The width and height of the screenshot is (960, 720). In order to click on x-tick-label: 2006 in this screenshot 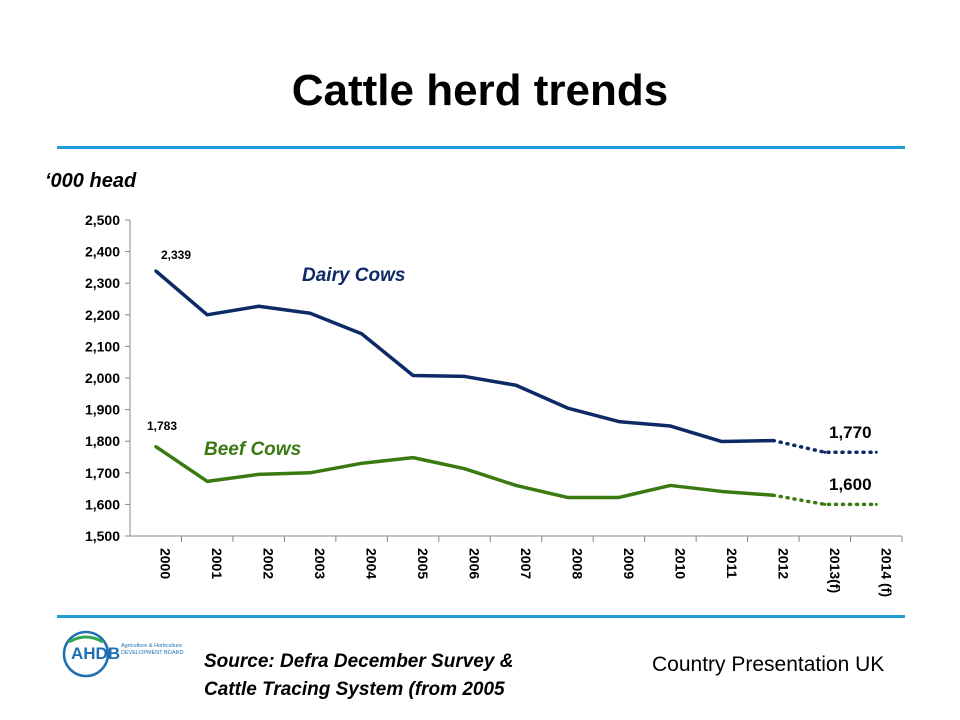, I will do `click(475, 563)`.